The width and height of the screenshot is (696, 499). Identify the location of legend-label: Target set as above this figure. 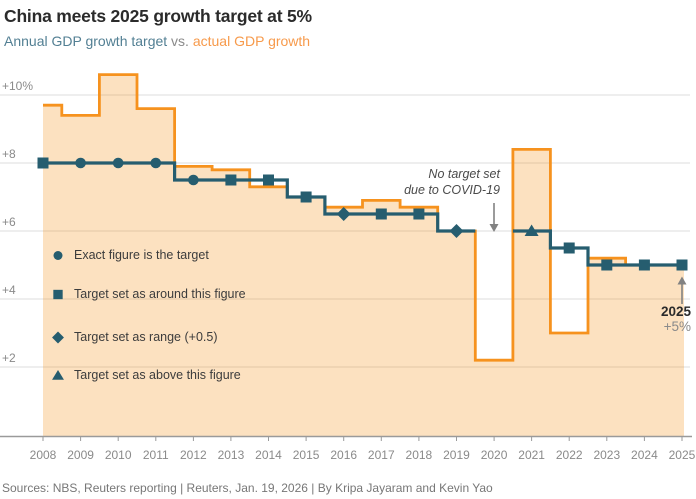
(157, 375).